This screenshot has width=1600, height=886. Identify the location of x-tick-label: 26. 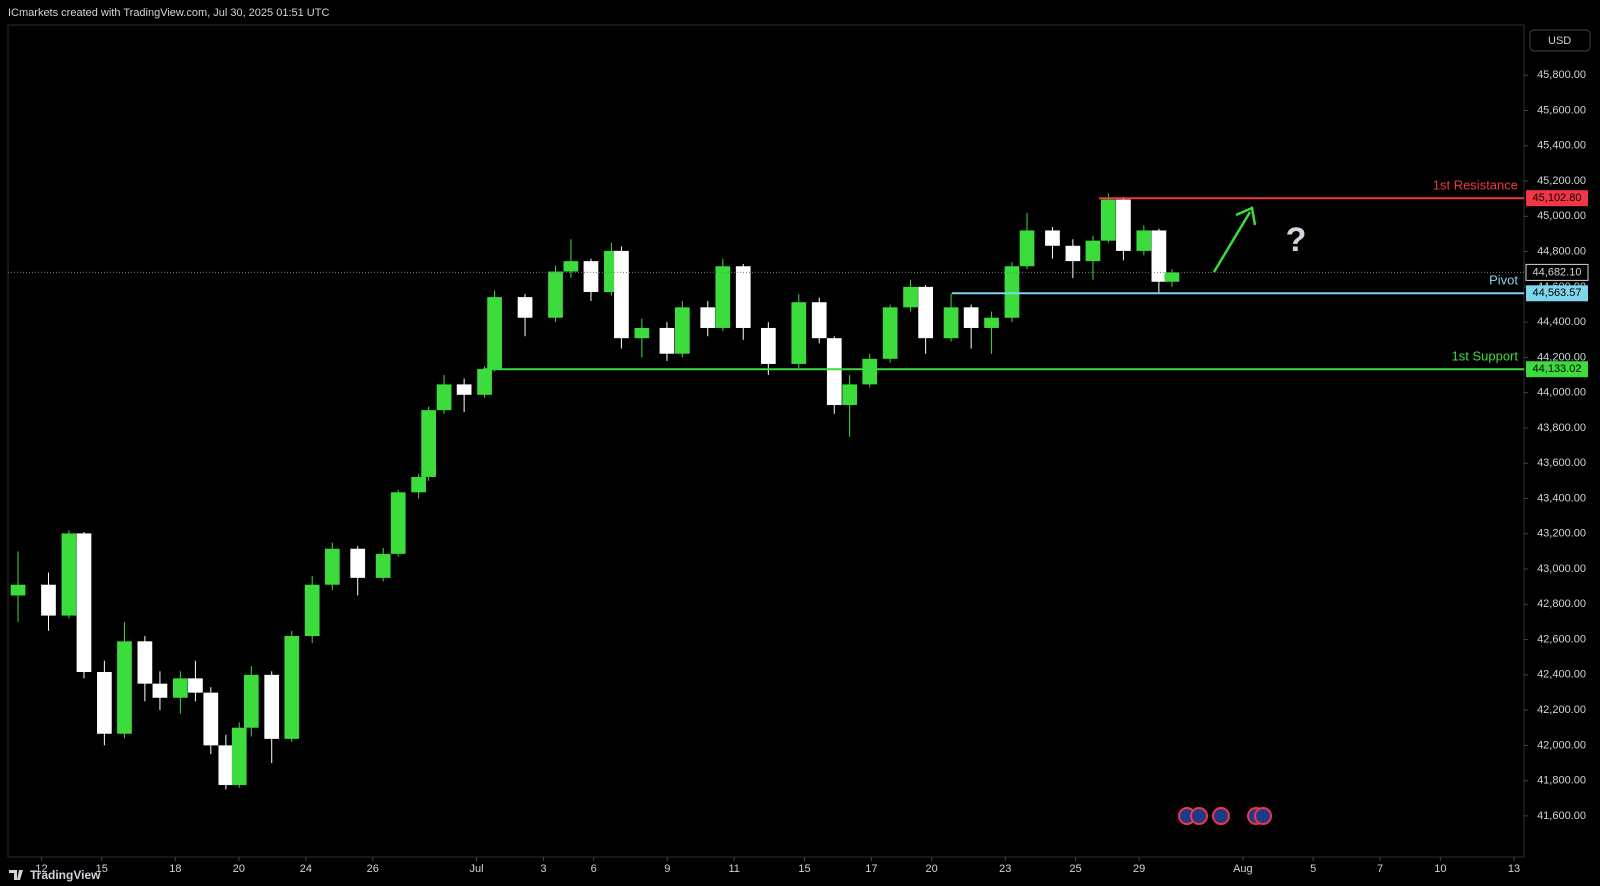
(373, 869).